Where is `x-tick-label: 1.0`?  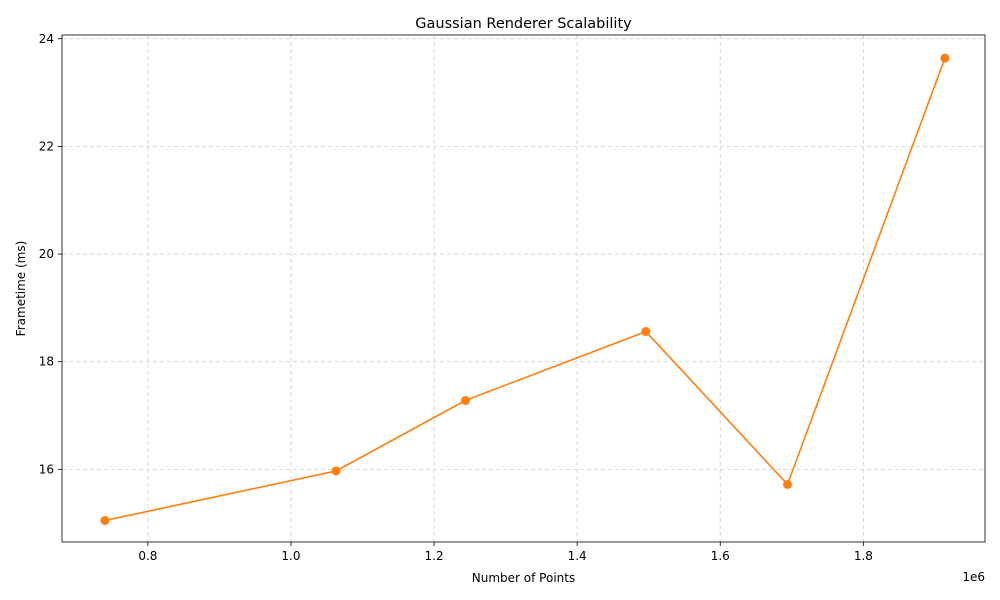
x-tick-label: 1.0 is located at coordinates (290, 556).